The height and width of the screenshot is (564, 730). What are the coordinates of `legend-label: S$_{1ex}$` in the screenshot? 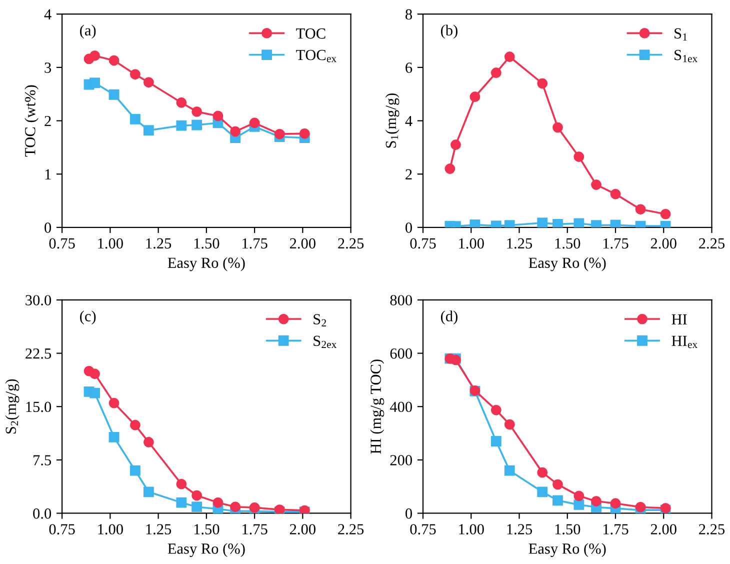 It's located at (686, 56).